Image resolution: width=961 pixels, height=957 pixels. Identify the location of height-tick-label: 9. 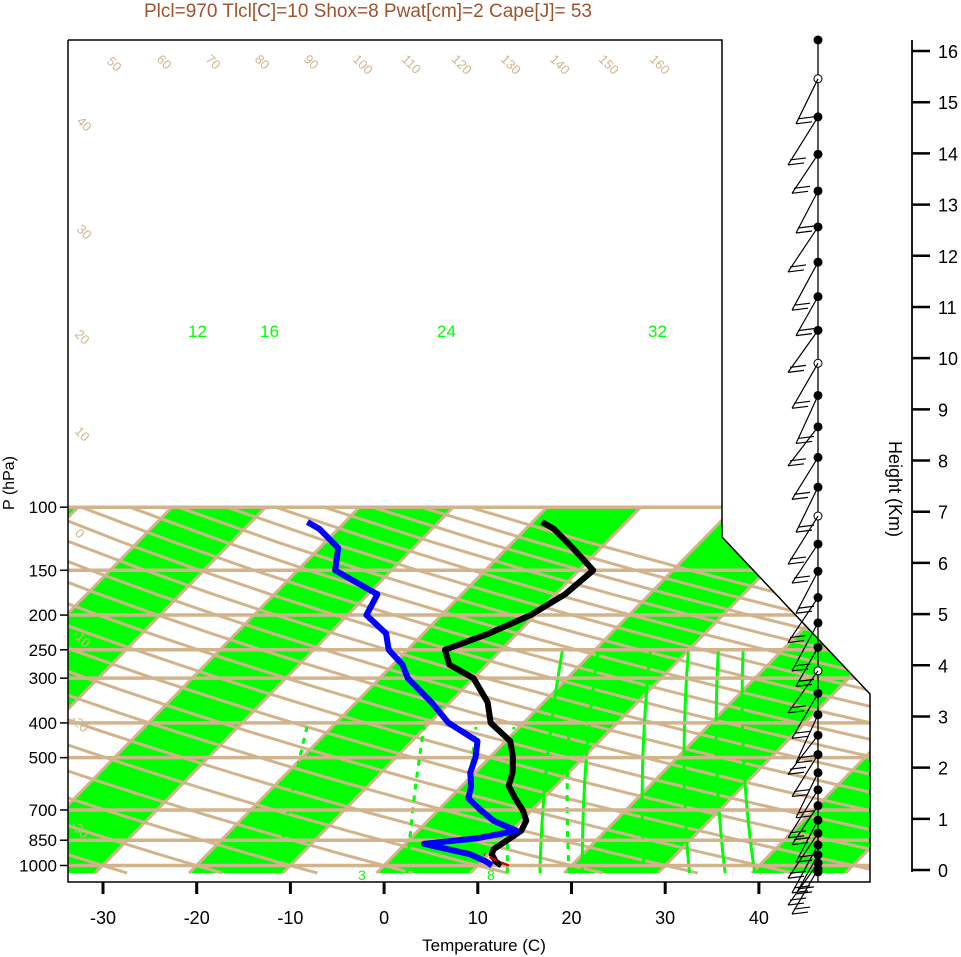
(943, 410).